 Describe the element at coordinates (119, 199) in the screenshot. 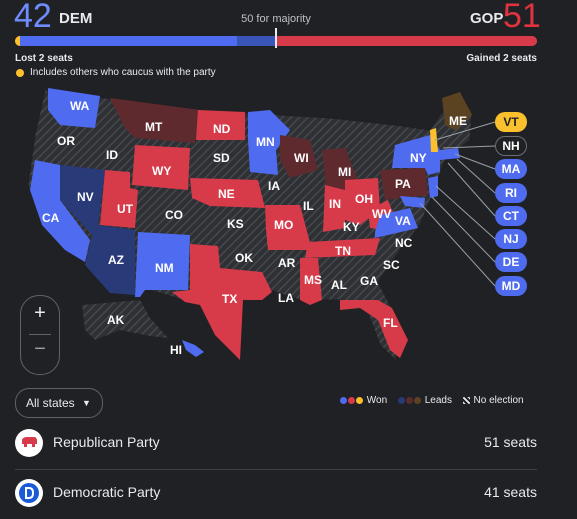

I see `state-ut` at that location.